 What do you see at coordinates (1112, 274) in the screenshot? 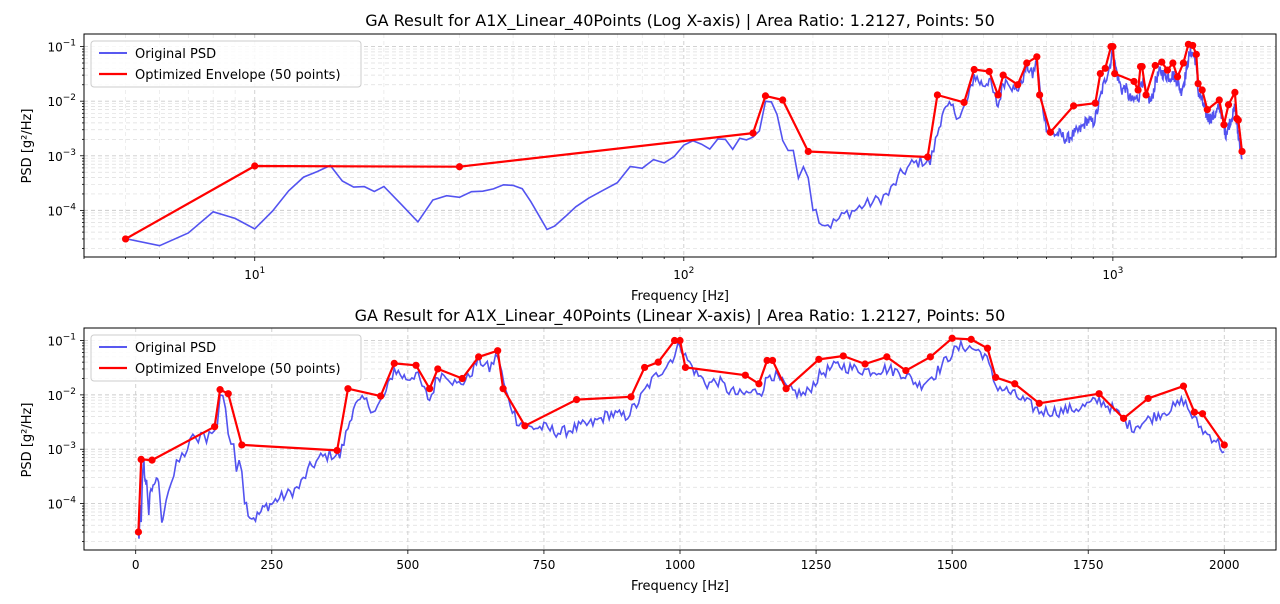
I see `x-tick-label: 10³` at bounding box center [1112, 274].